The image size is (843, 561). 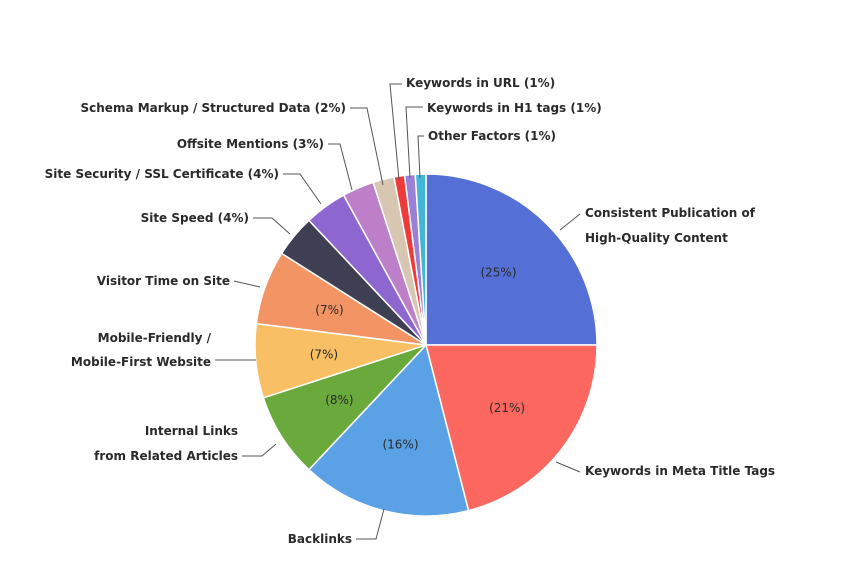 I want to click on slice-percent-label: (16%), so click(x=400, y=444).